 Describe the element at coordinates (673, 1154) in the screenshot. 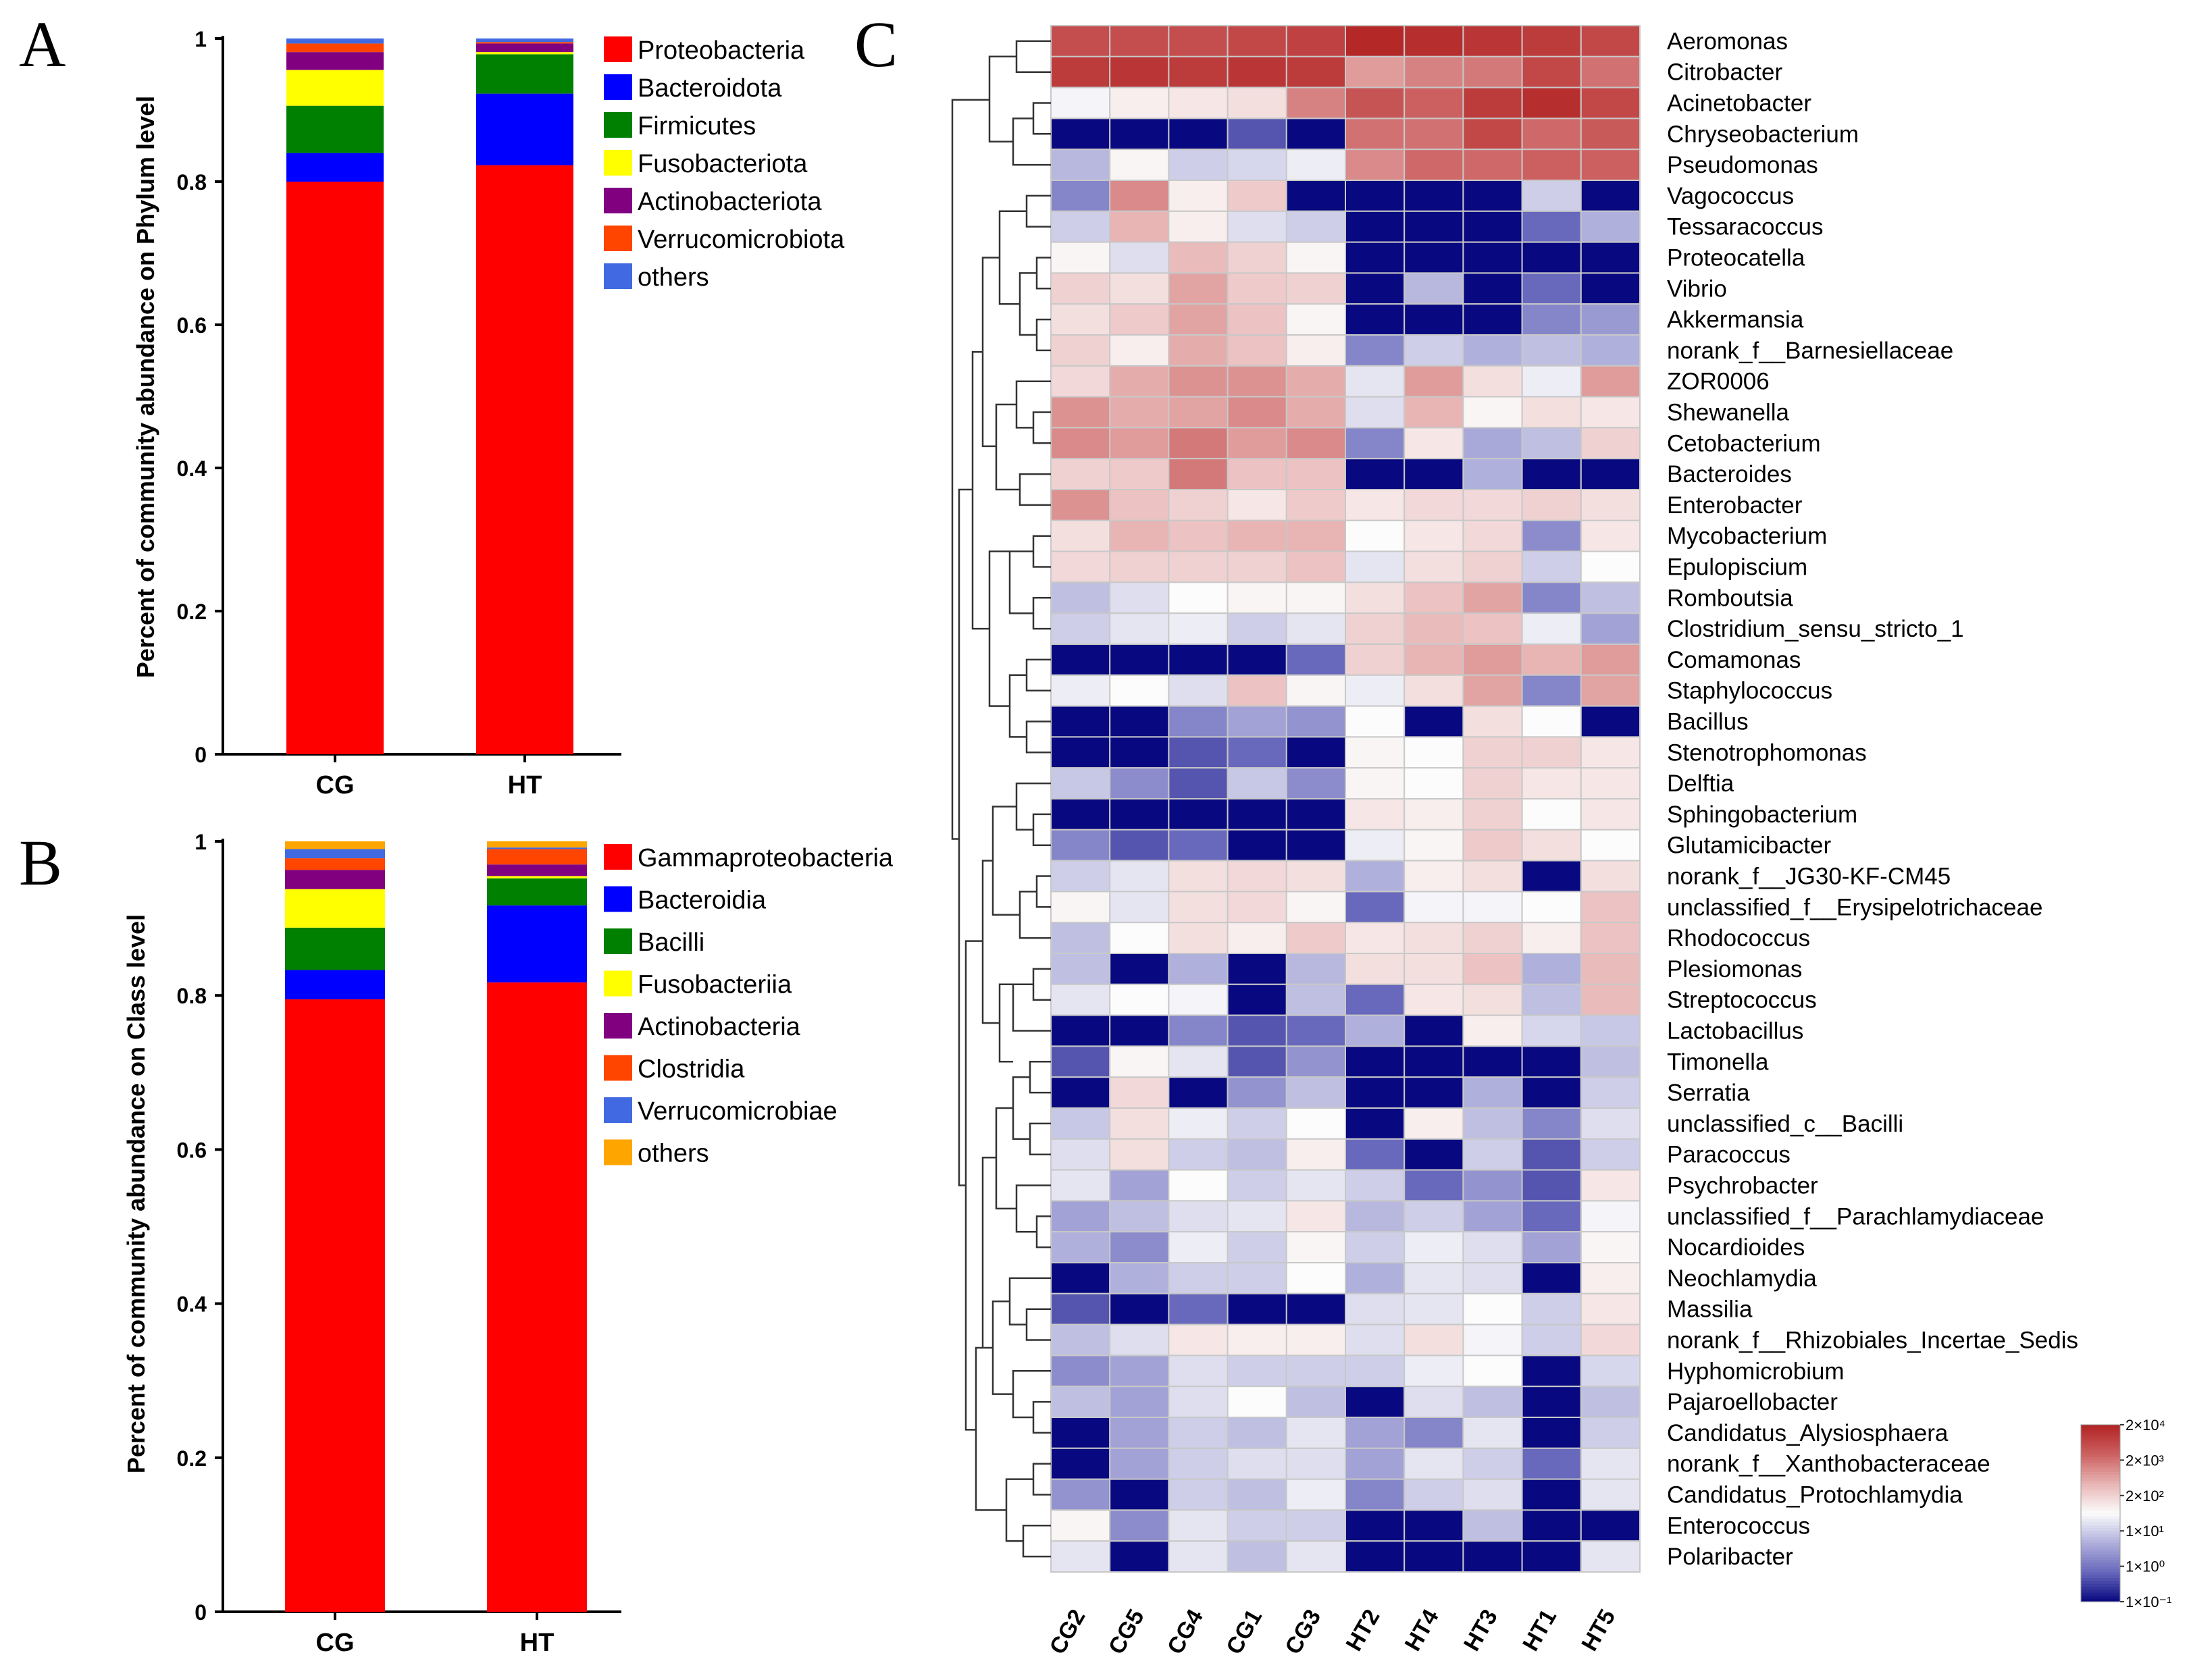

I see `legend-label: others` at that location.